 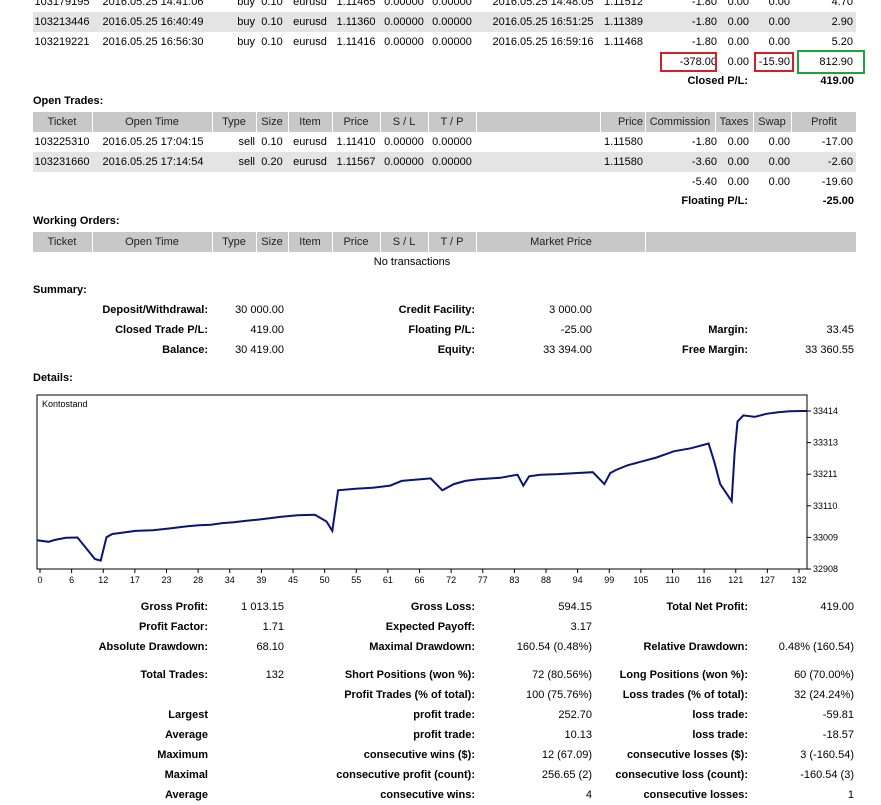 I want to click on floating-pl-label: Floating P/L:, so click(x=714, y=201).